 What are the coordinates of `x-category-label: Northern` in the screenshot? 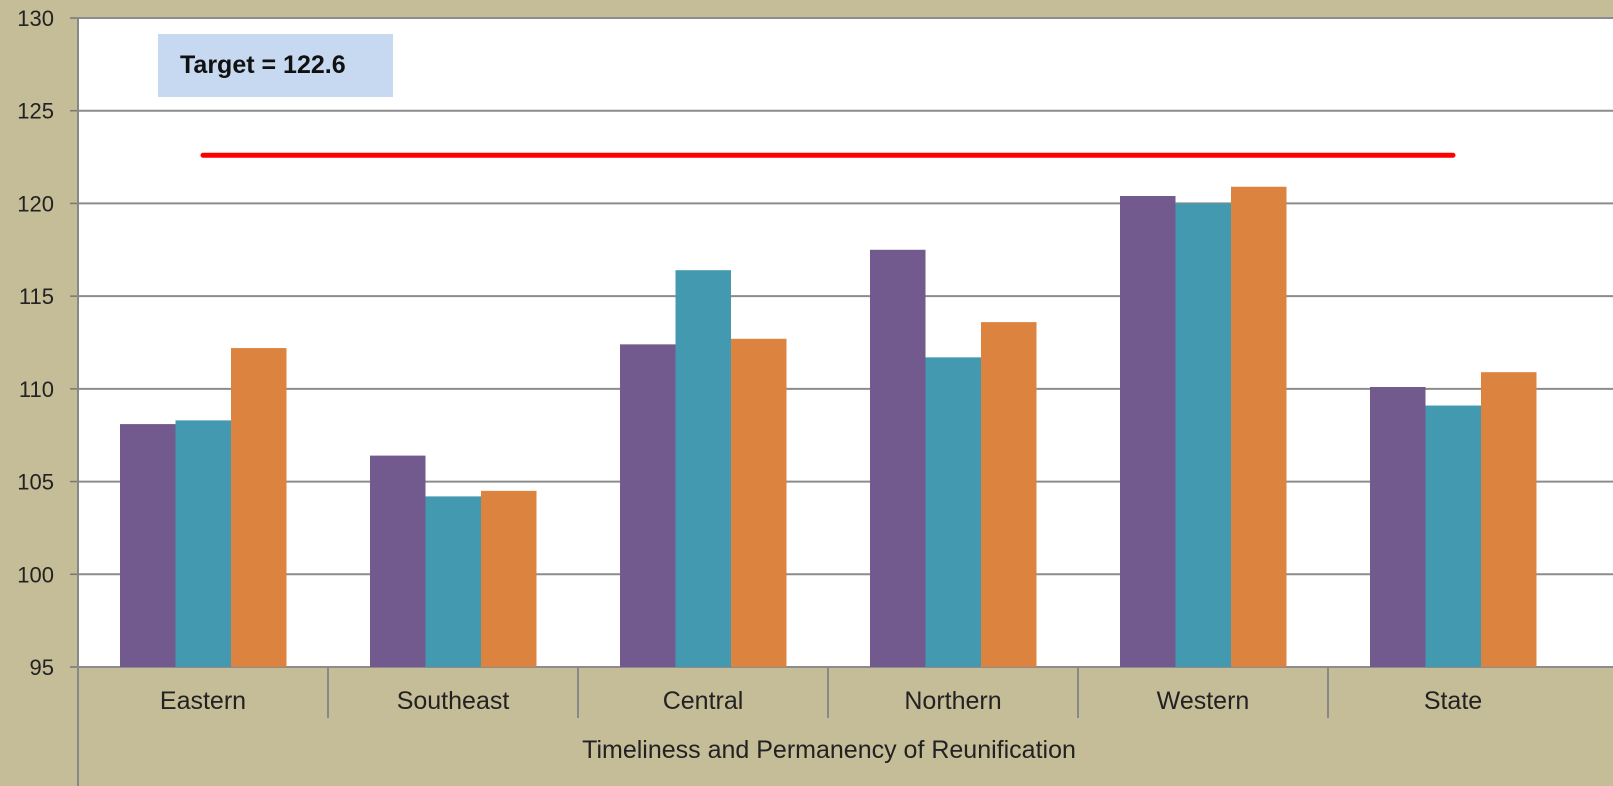 It's located at (952, 701).